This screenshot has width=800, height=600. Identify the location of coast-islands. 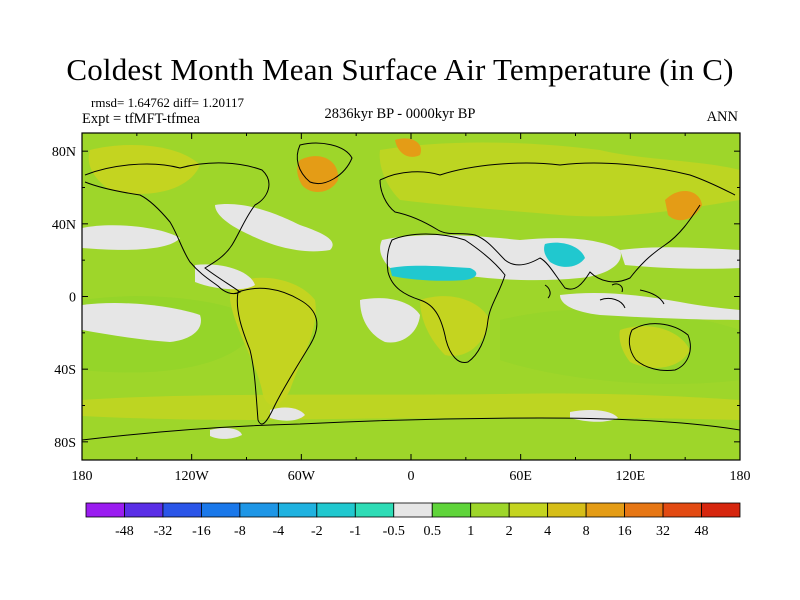
(604, 296).